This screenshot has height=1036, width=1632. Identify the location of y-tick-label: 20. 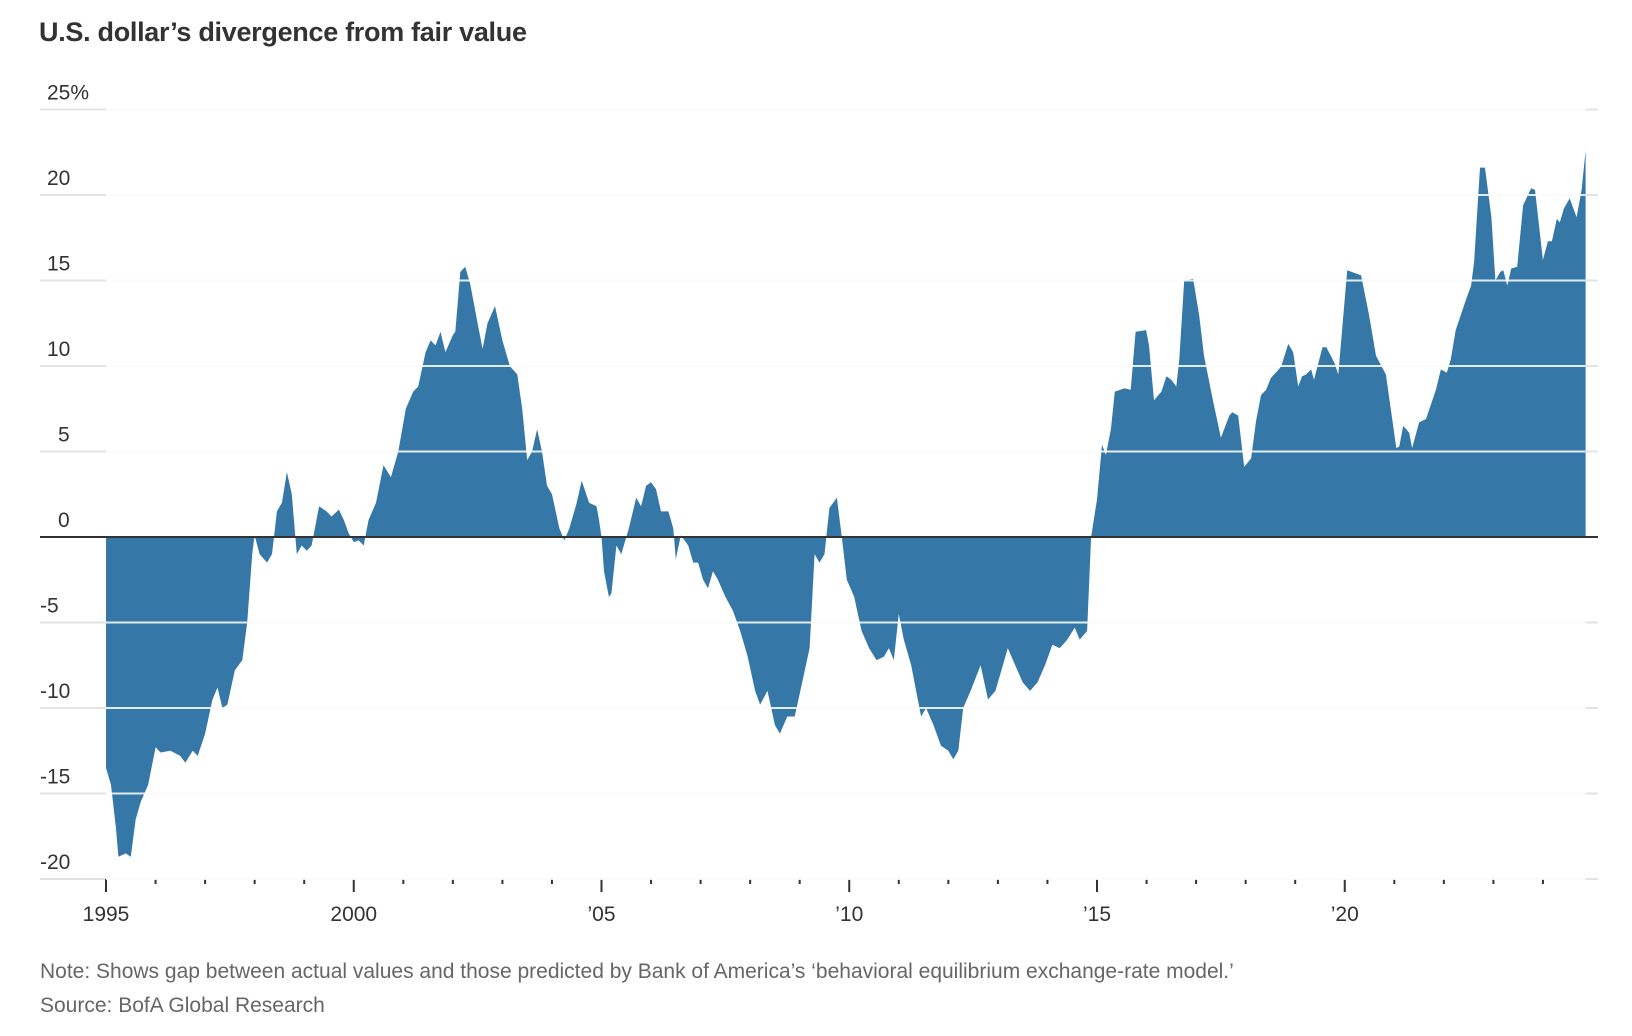
(58, 178).